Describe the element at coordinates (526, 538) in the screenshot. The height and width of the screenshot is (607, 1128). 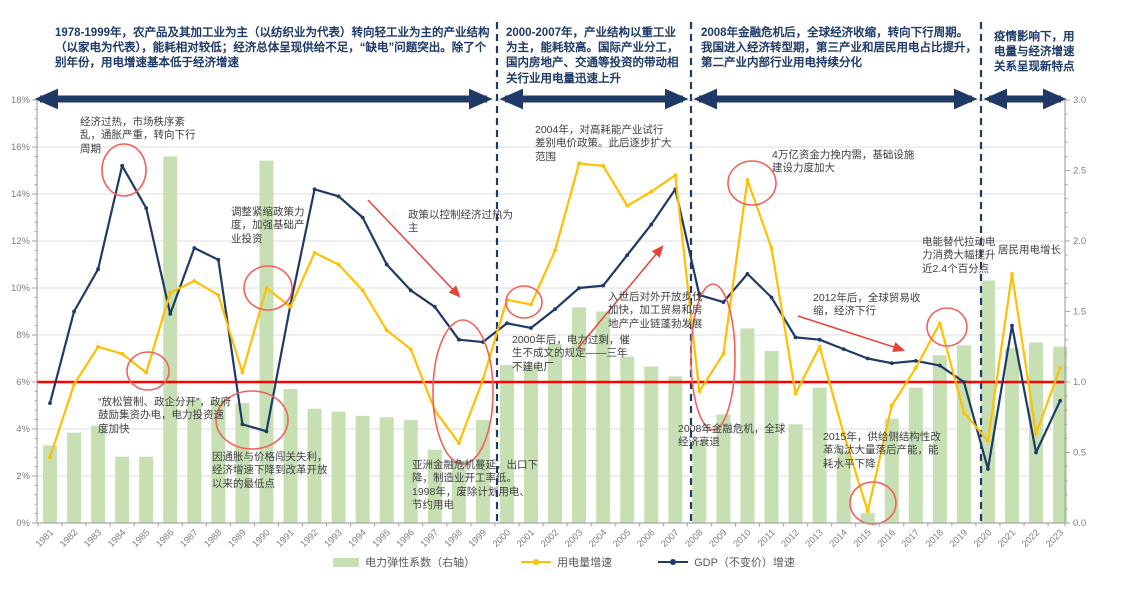
I see `x-axis-label: 2001` at that location.